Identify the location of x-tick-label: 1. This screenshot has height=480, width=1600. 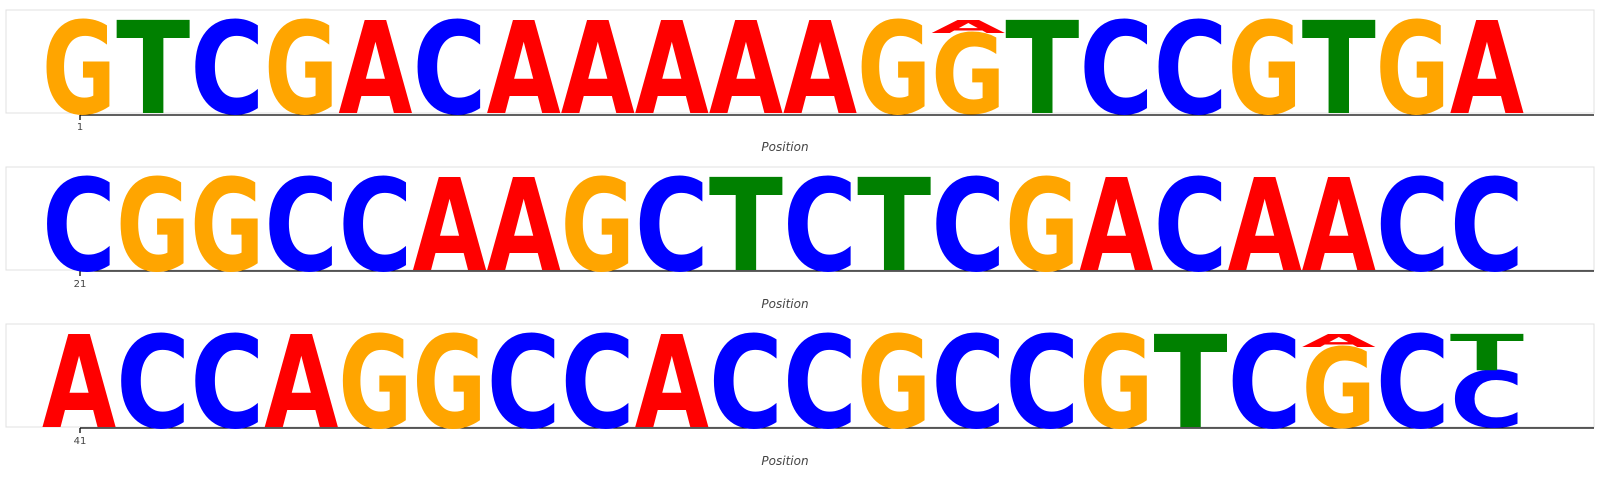
(80, 127).